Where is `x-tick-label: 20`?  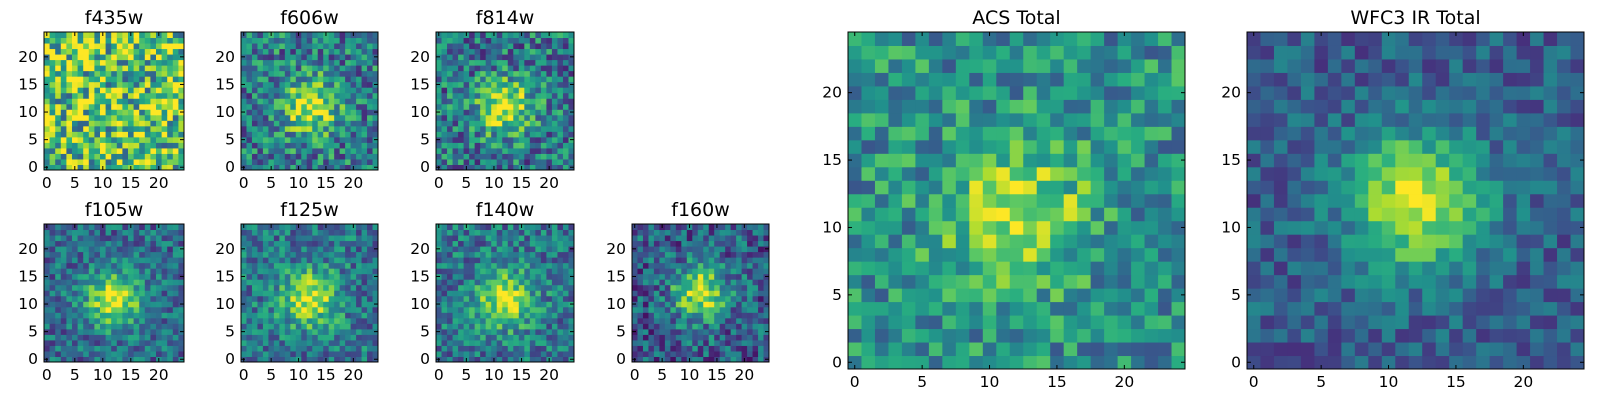 x-tick-label: 20 is located at coordinates (159, 183).